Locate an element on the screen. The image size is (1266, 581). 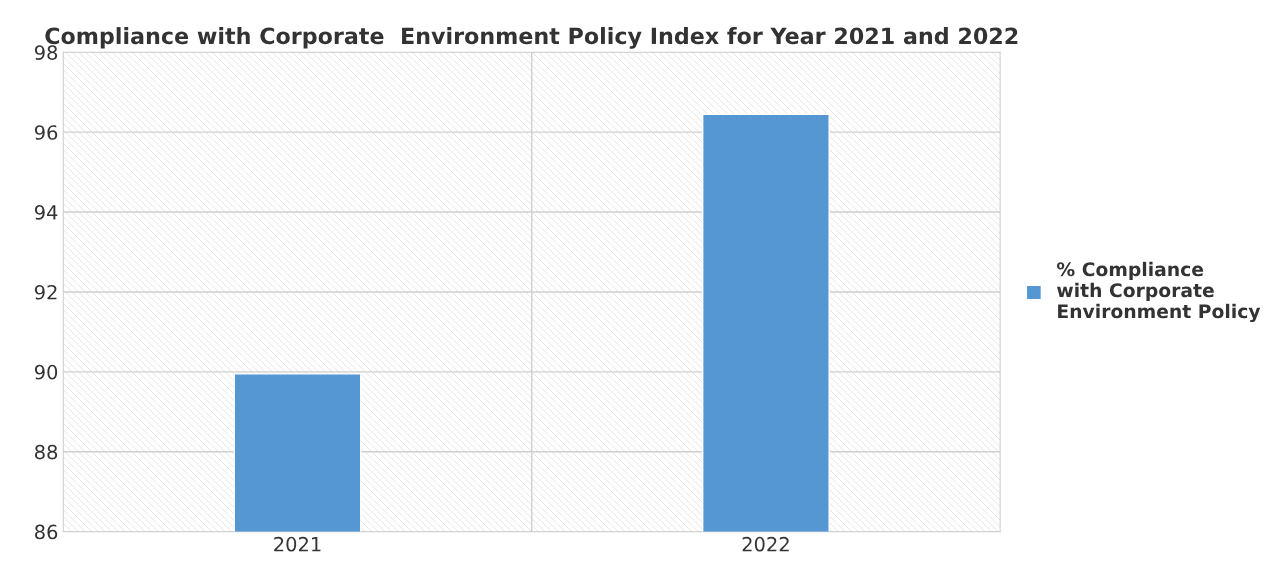
y-tick-label: 96 is located at coordinates (46, 132).